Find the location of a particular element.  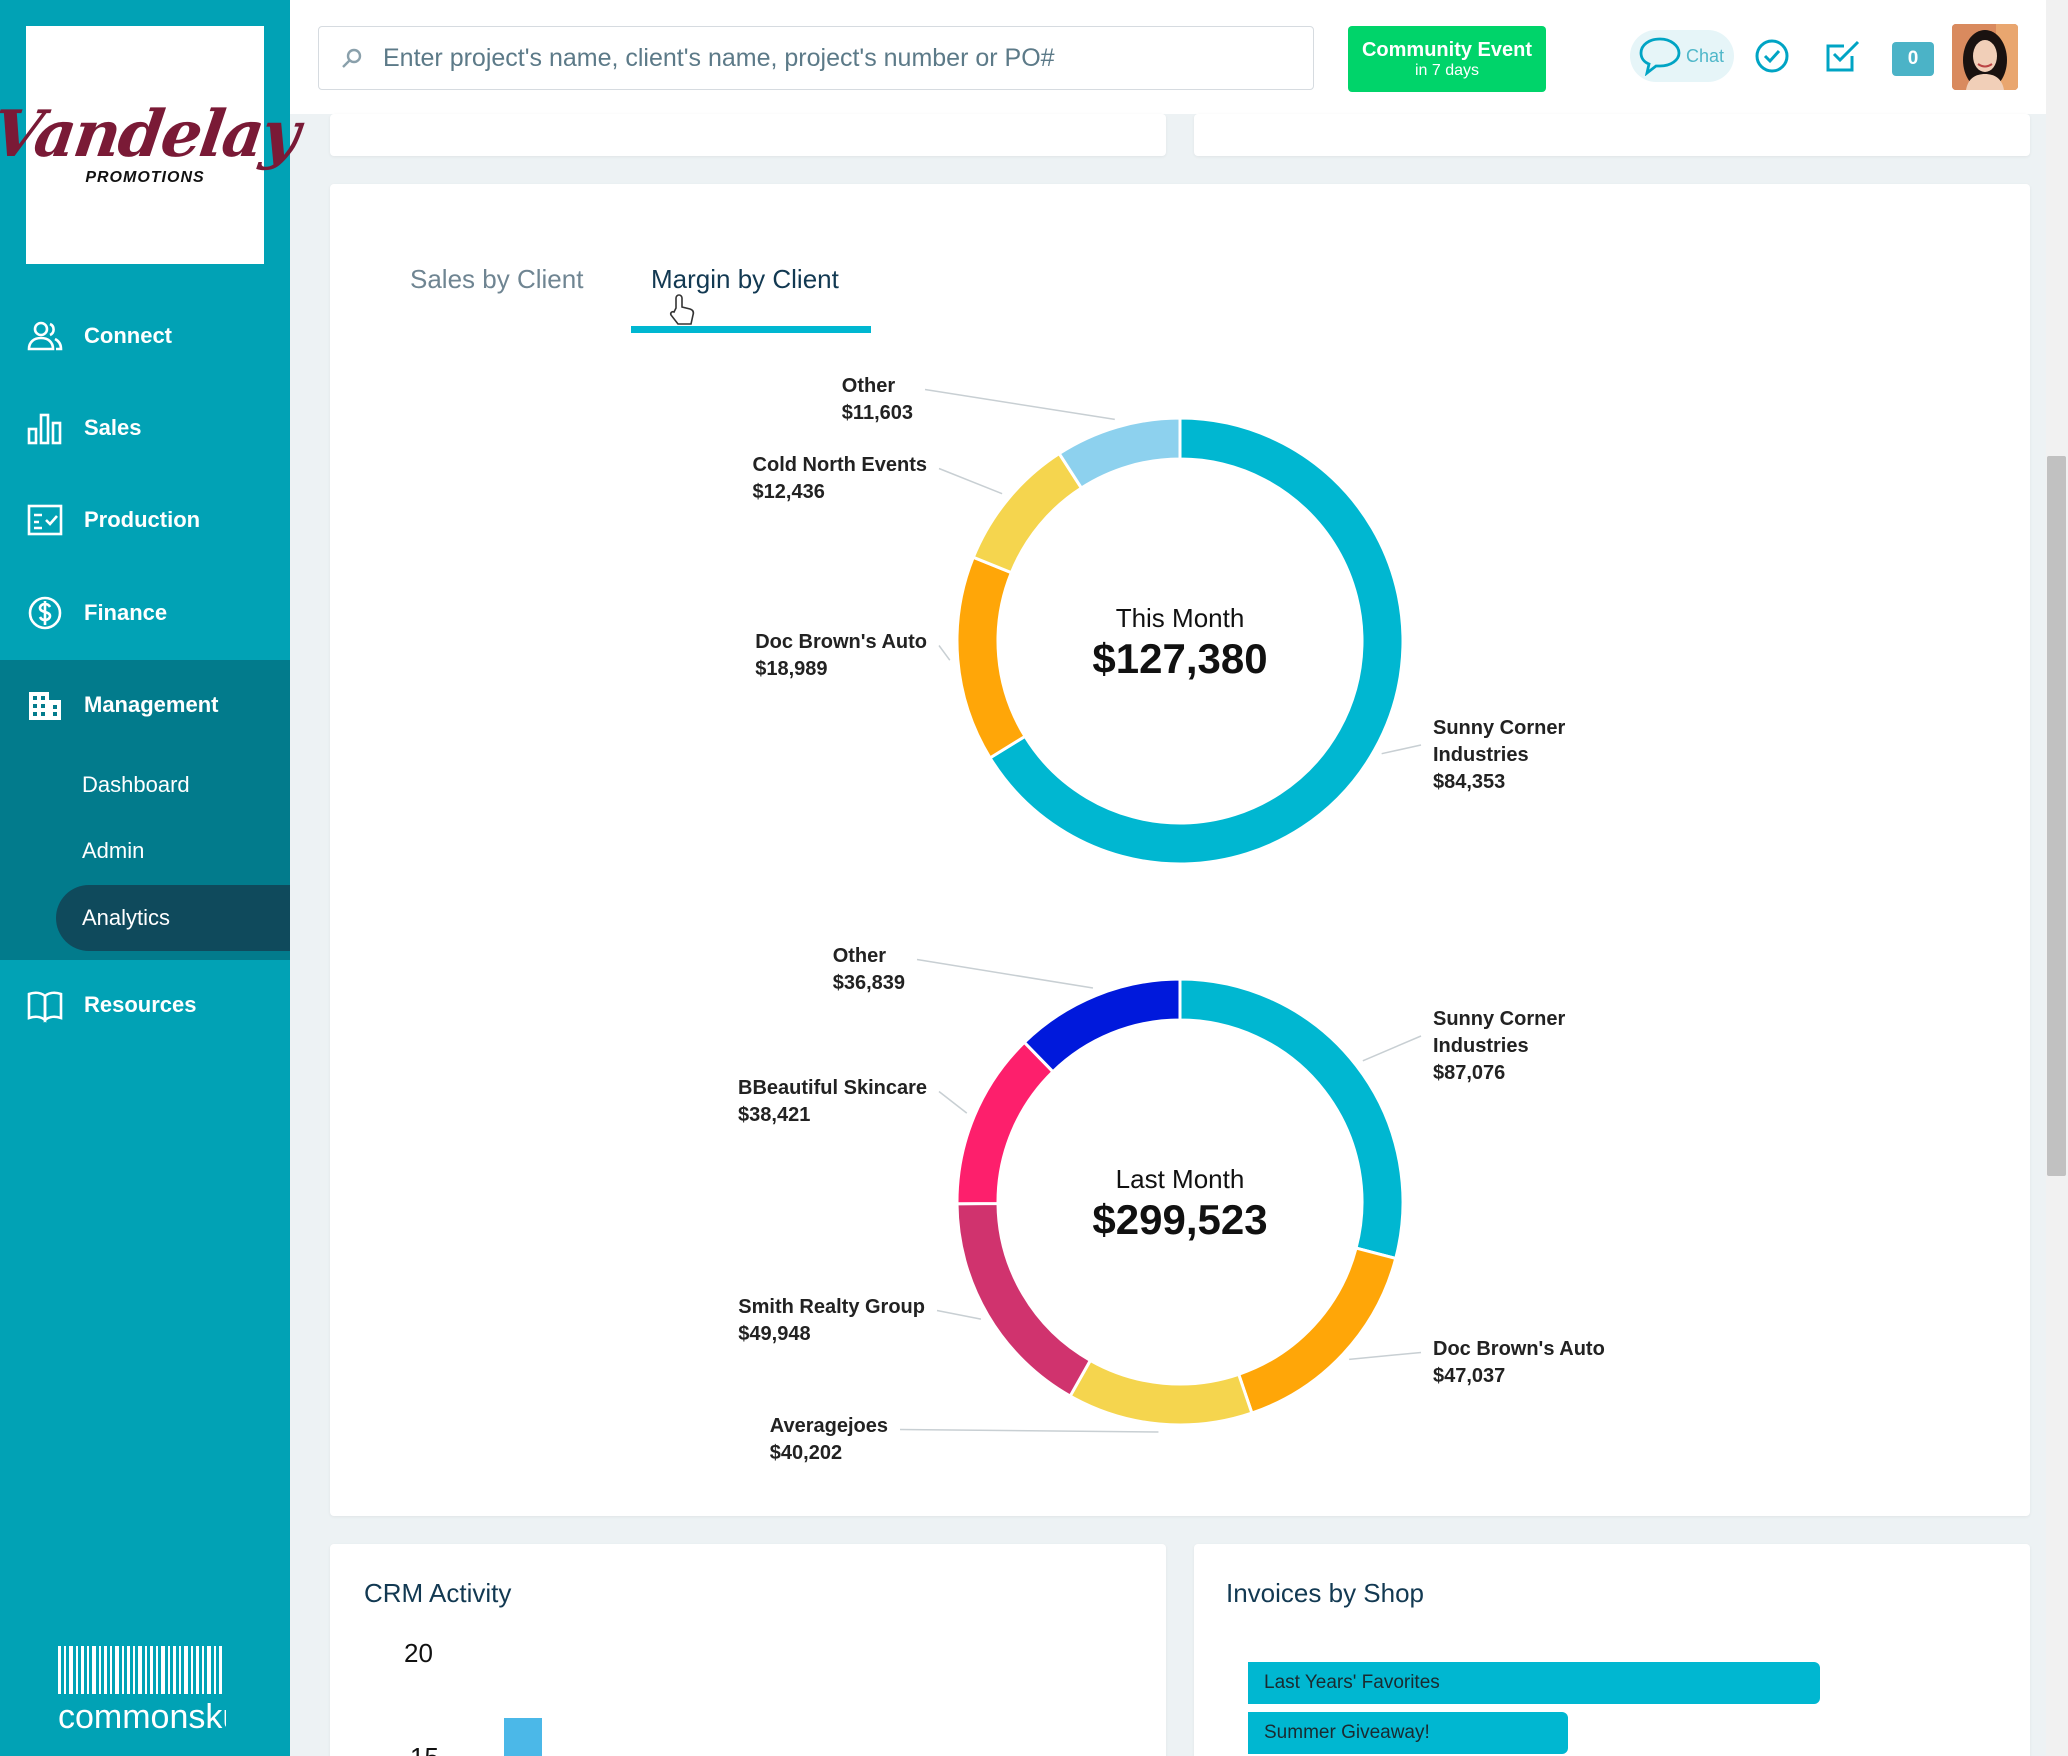

hand-cursor-icon is located at coordinates (682, 309).